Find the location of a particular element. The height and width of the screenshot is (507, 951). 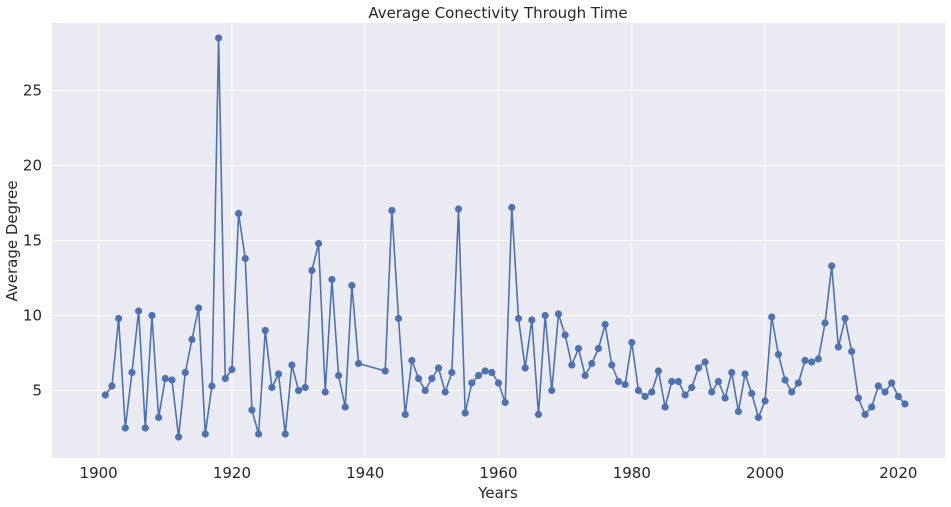

y-tick-label: 25 is located at coordinates (32, 91).